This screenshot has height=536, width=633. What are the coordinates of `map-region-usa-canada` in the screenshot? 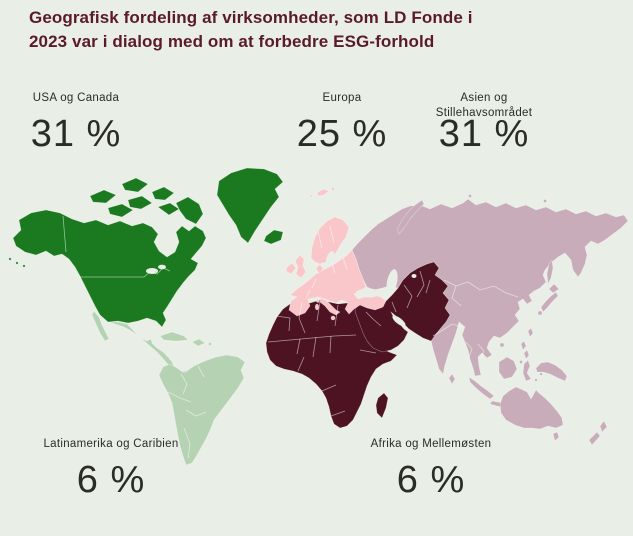 It's located at (146, 247).